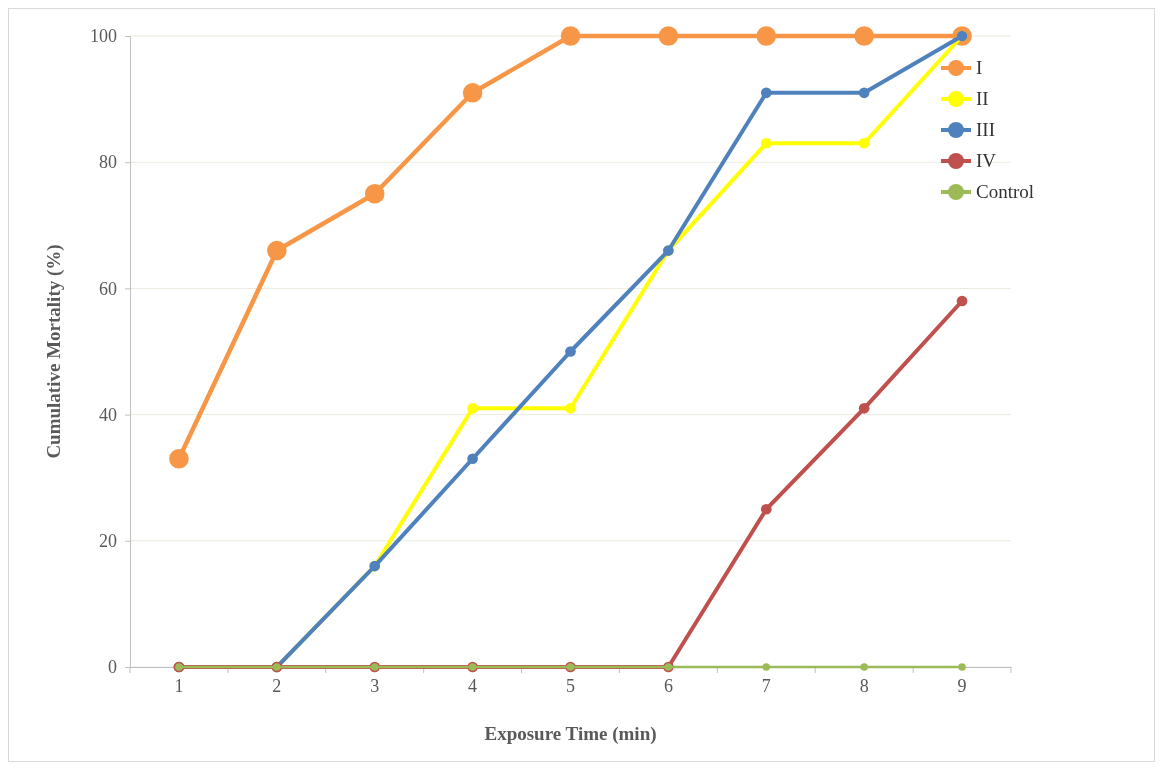  Describe the element at coordinates (54, 351) in the screenshot. I see `y-axis-title: Cumulative Mortality (%)` at that location.